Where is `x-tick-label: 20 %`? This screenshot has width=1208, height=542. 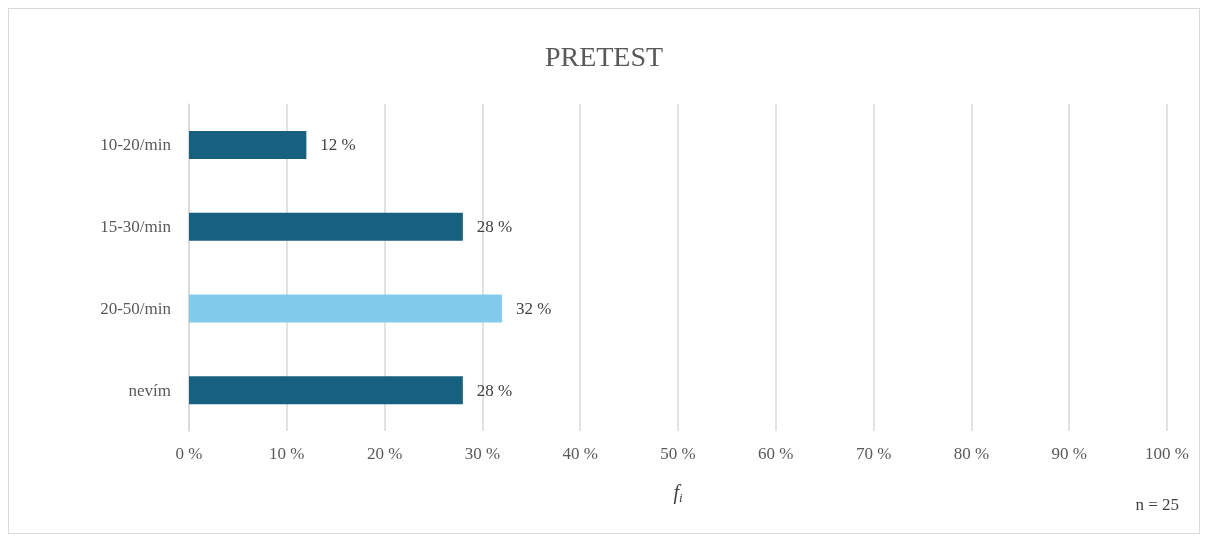 x-tick-label: 20 % is located at coordinates (384, 453).